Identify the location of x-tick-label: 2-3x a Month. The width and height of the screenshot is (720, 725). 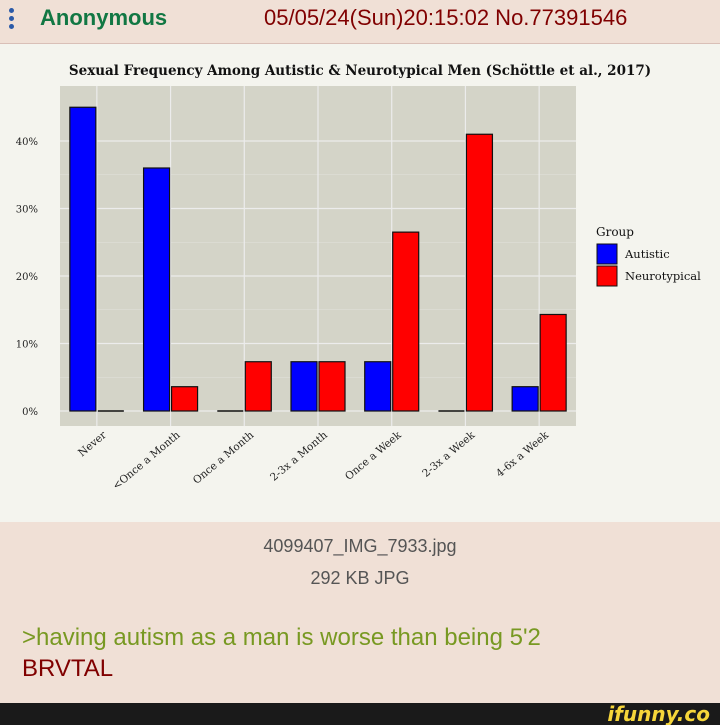
(299, 456).